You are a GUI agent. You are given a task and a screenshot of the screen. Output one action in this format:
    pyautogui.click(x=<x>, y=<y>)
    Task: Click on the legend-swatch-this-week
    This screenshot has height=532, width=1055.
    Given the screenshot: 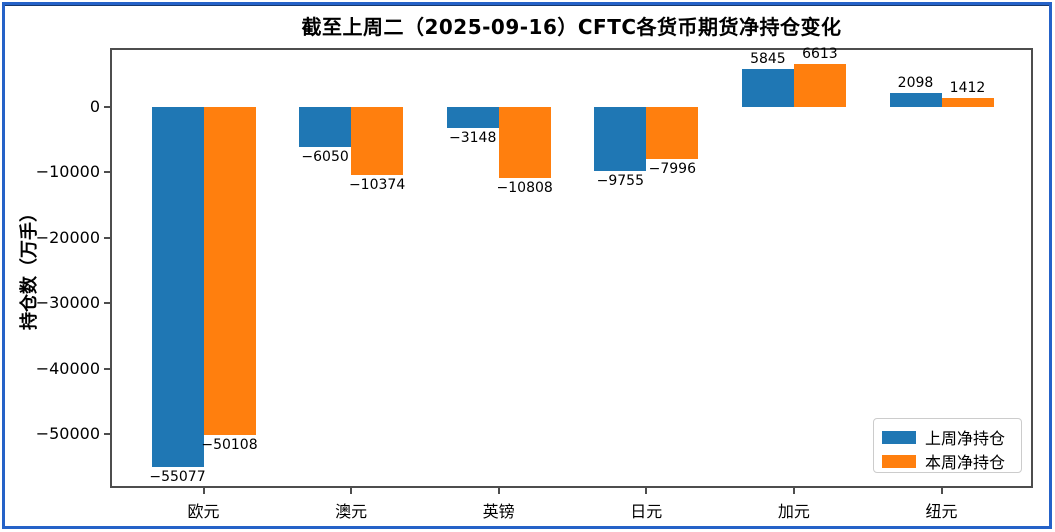 What is the action you would take?
    pyautogui.click(x=899, y=461)
    